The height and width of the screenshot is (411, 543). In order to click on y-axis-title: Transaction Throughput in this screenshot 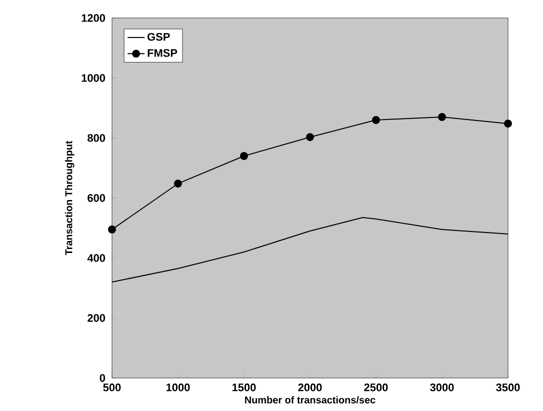, I will do `click(69, 198)`.